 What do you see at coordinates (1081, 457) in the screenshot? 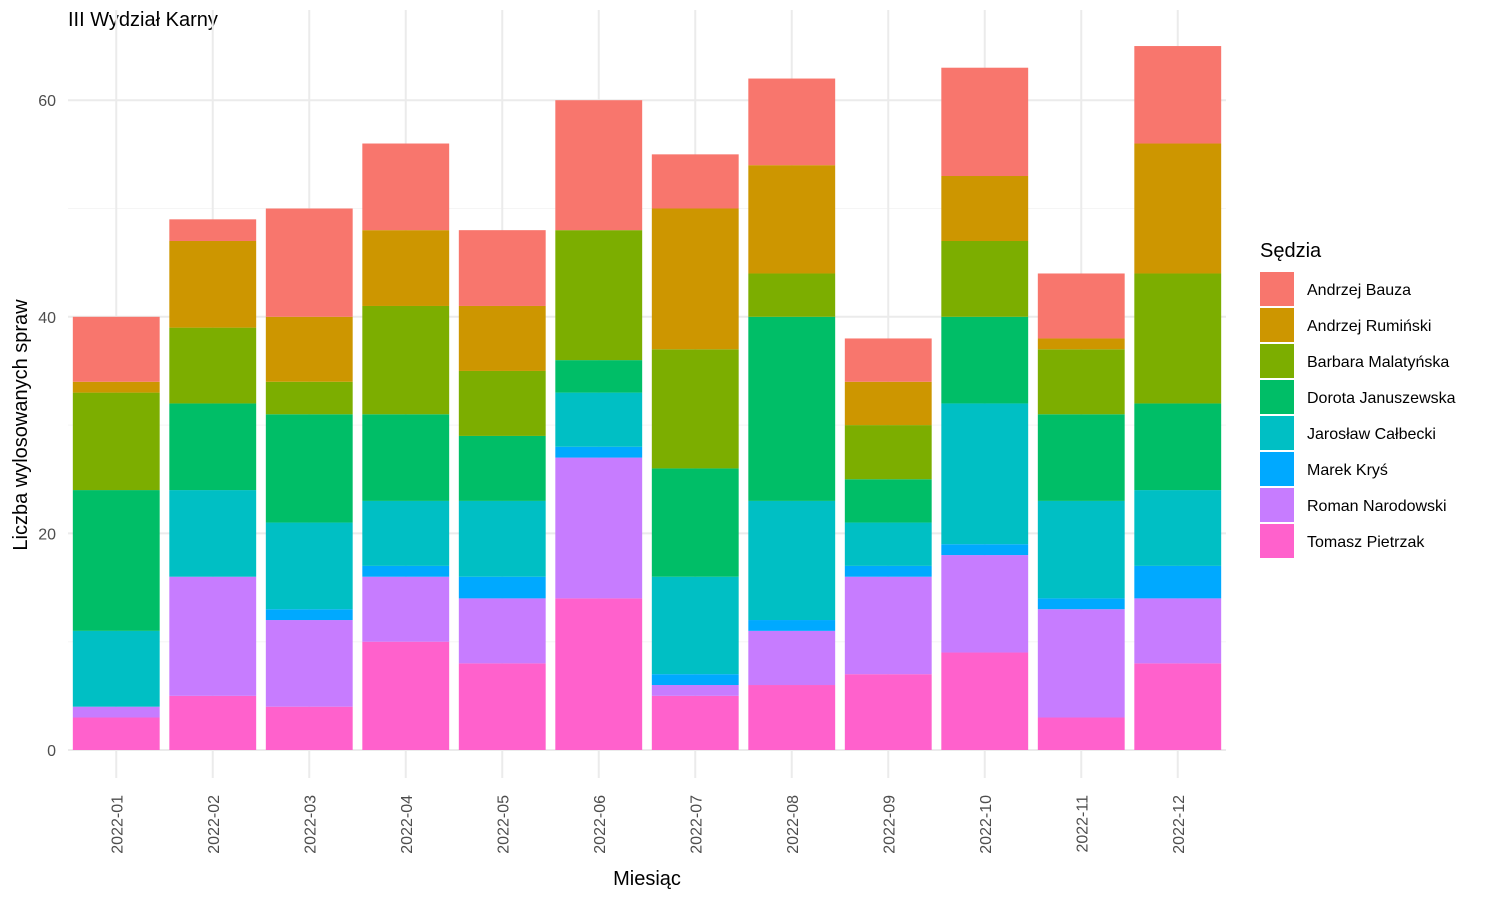
I see `bar-segment: Dorota Januszewska 2022-11: 8` at bounding box center [1081, 457].